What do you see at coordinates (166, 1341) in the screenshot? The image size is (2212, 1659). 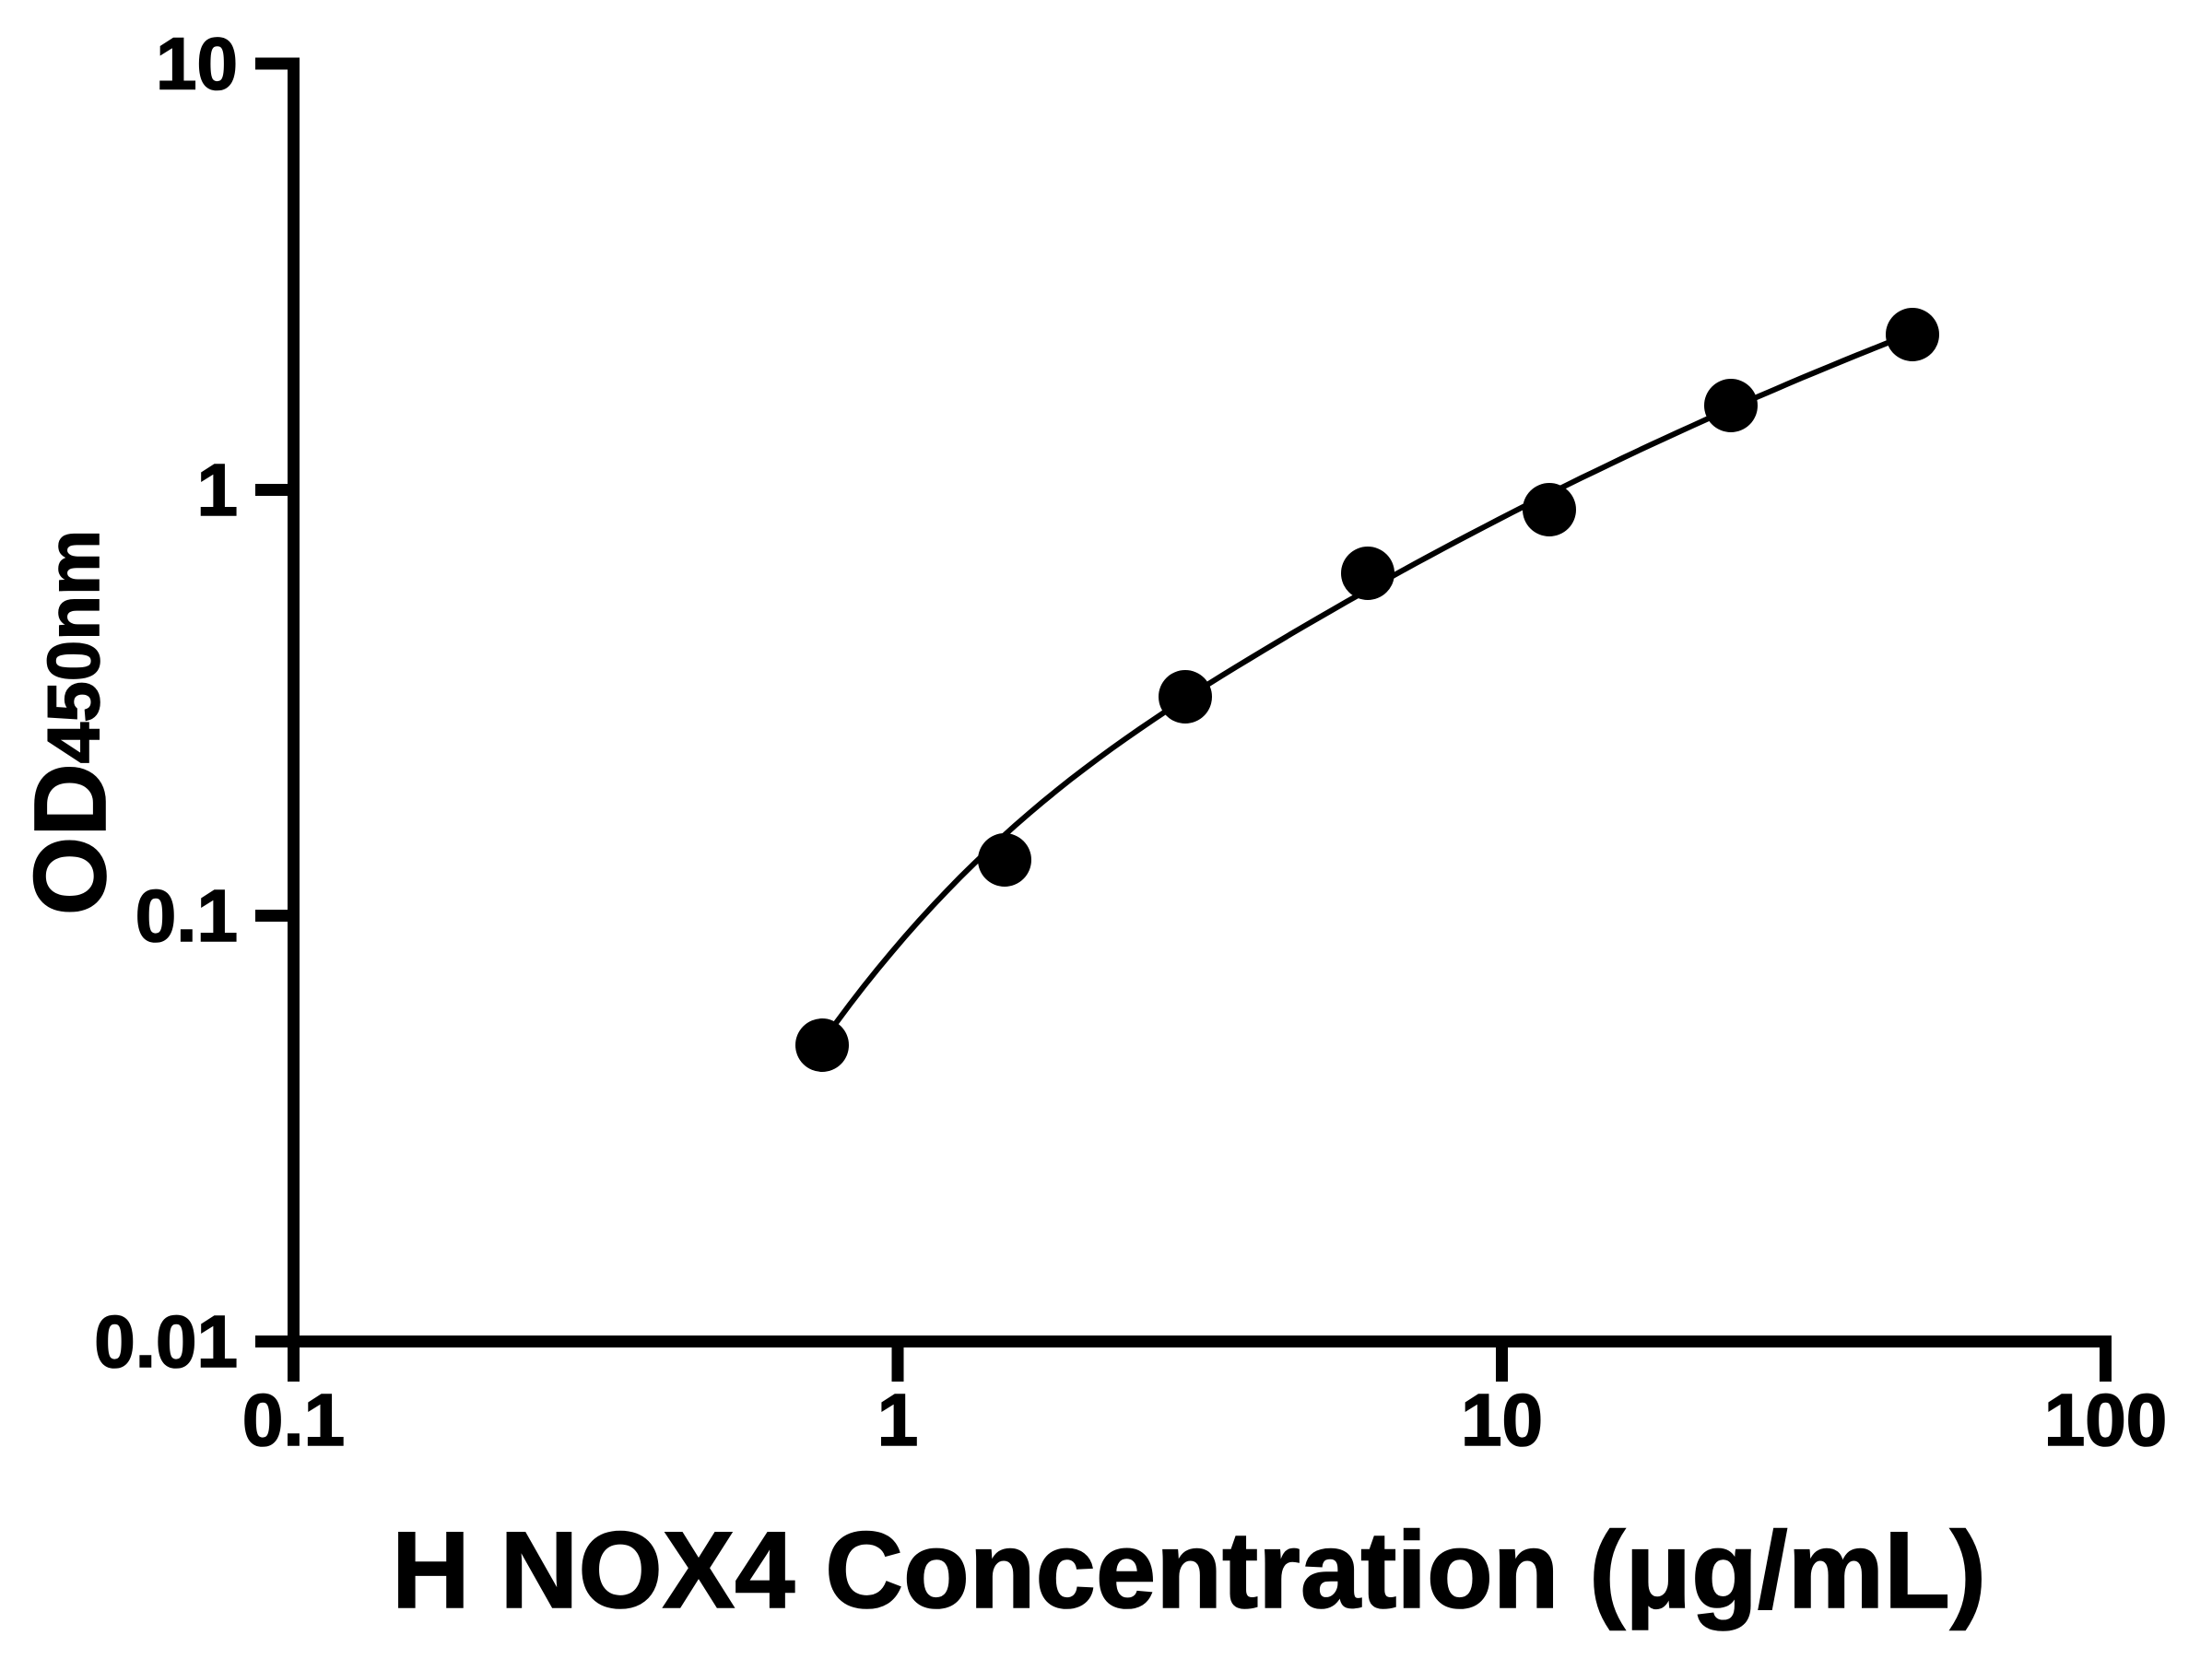 I see `svg-text: 0.01` at bounding box center [166, 1341].